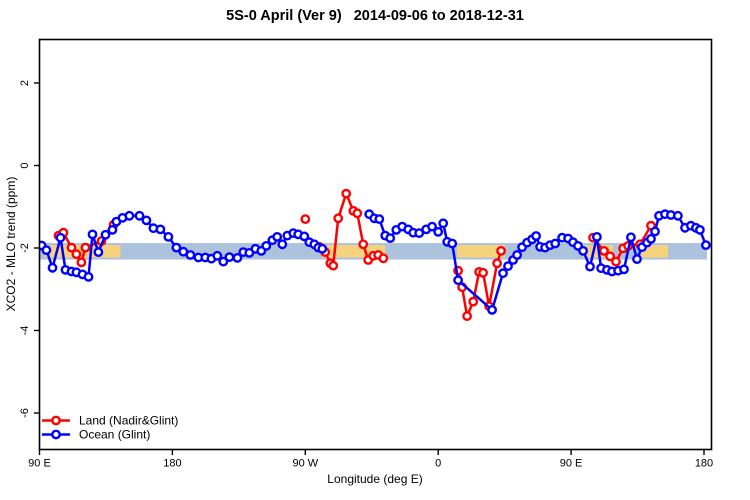 The height and width of the screenshot is (500, 750). I want to click on legend: Land (Nadir&Glint)Ocean (Glint), so click(110, 428).